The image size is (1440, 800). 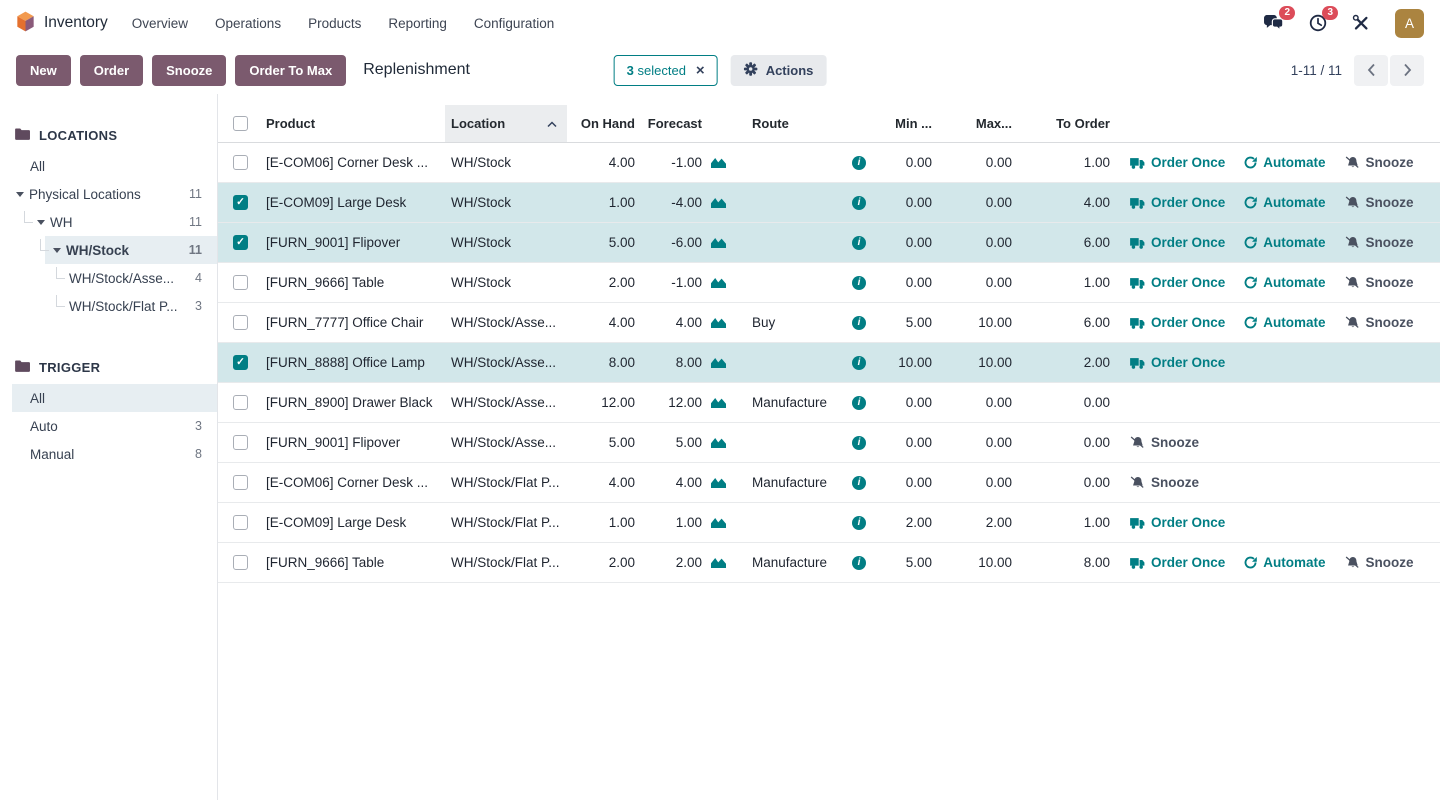 What do you see at coordinates (349, 402) in the screenshot?
I see `product-cell: [FURN_8900] Drawer Black` at bounding box center [349, 402].